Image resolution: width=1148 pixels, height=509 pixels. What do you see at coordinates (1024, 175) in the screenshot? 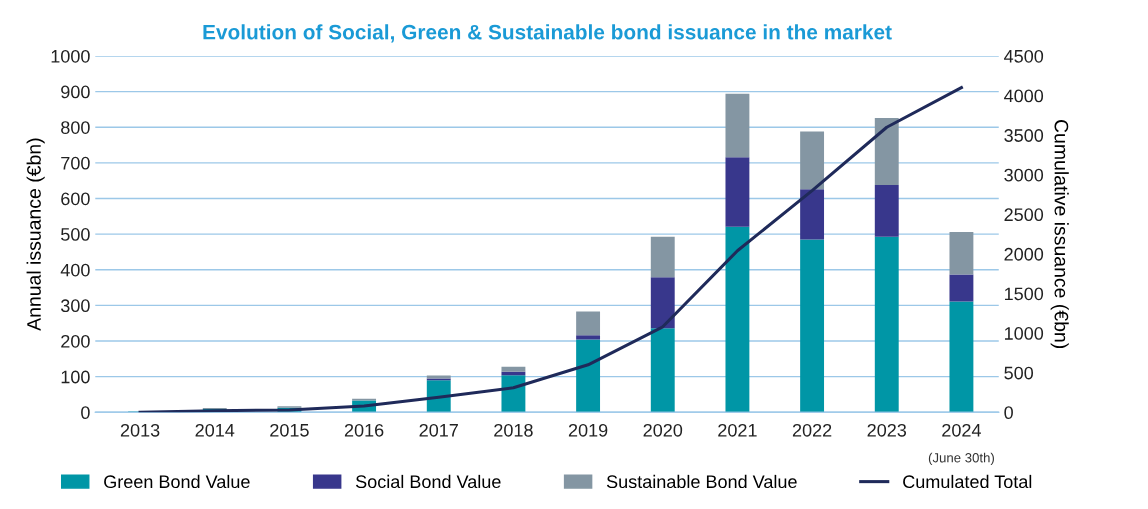
I see `y2-tick-label: 3000` at bounding box center [1024, 175].